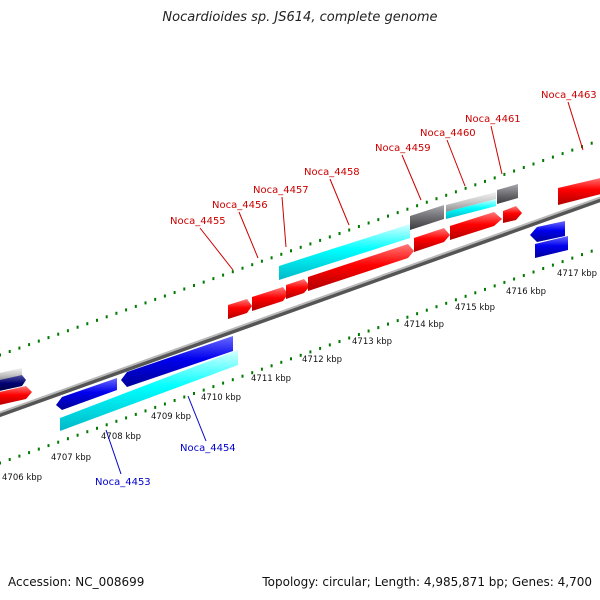 The height and width of the screenshot is (600, 600). I want to click on gene-label: Noca_4453, so click(123, 482).